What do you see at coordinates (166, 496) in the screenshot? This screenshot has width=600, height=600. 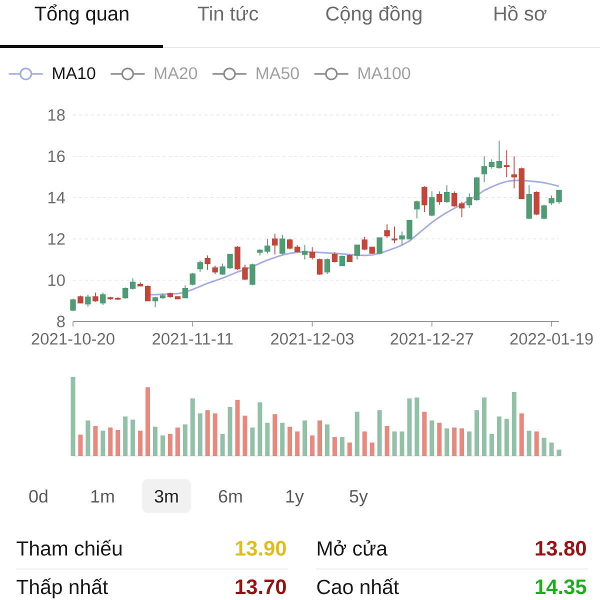 I see `text: 3m` at bounding box center [166, 496].